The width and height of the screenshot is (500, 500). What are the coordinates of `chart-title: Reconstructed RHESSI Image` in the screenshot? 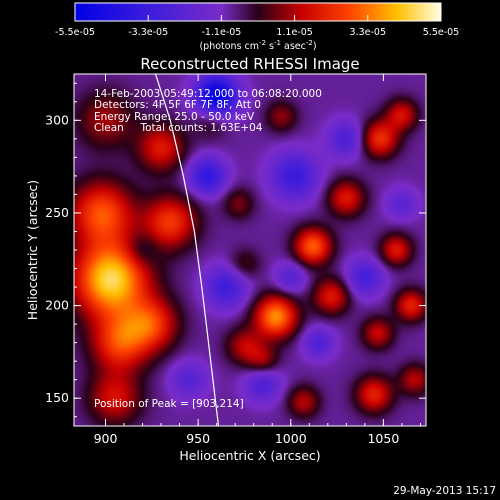 It's located at (249, 64).